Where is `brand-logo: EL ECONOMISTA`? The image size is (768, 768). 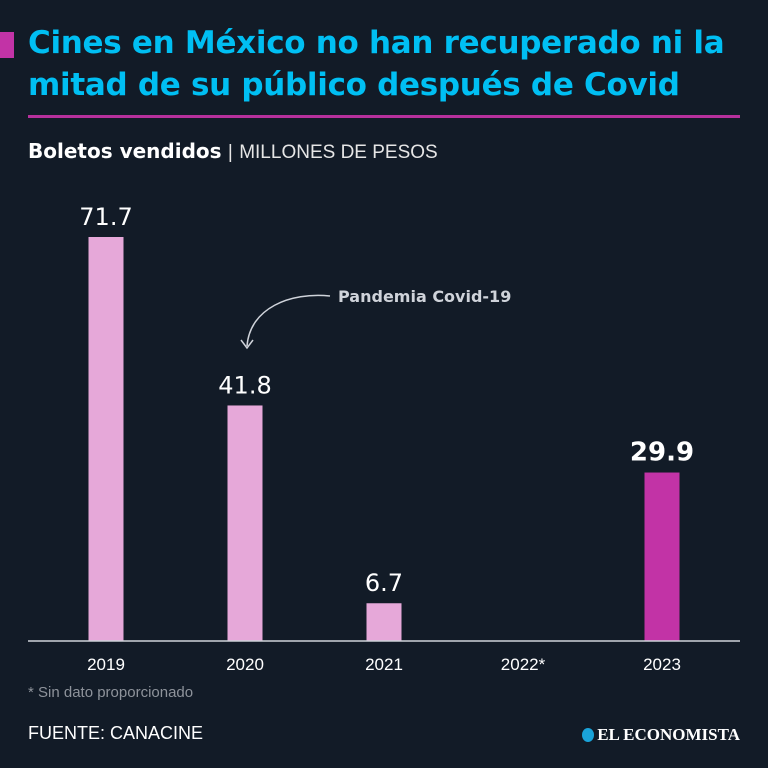 brand-logo: EL ECONOMISTA is located at coordinates (661, 735).